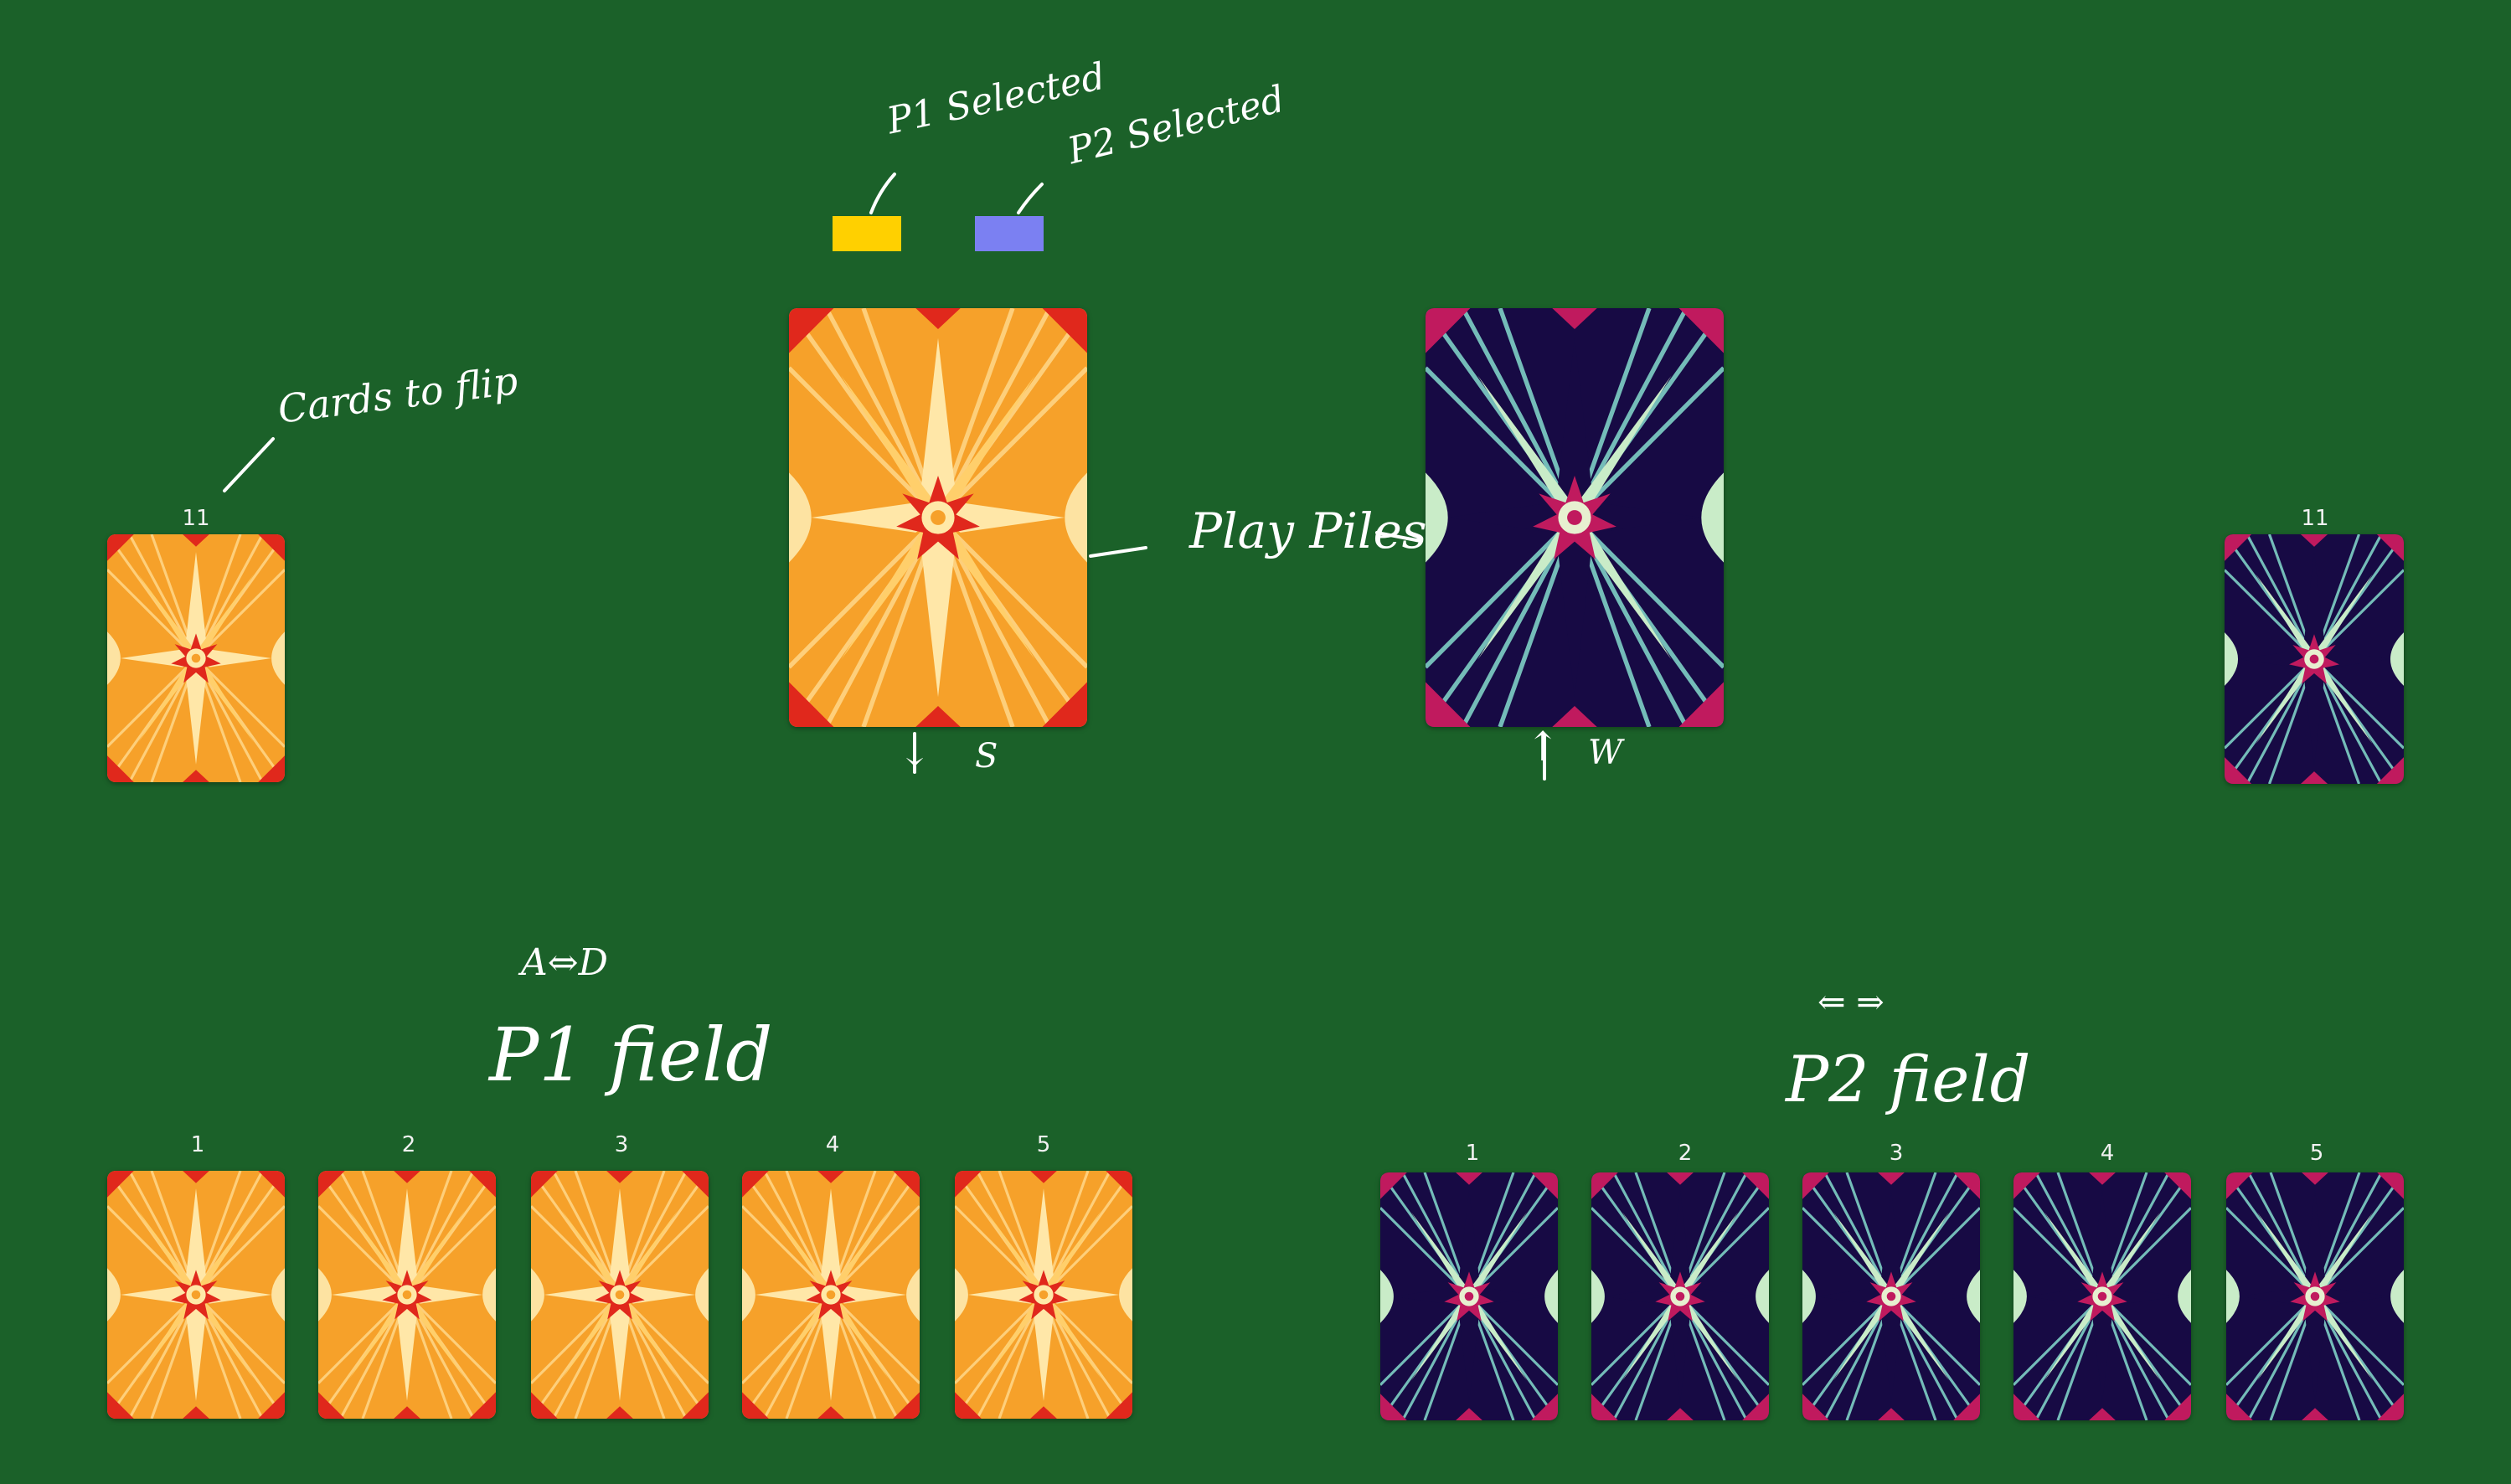 This screenshot has height=1484, width=2511. What do you see at coordinates (2317, 1153) in the screenshot?
I see `p2-field-label-5: 5` at bounding box center [2317, 1153].